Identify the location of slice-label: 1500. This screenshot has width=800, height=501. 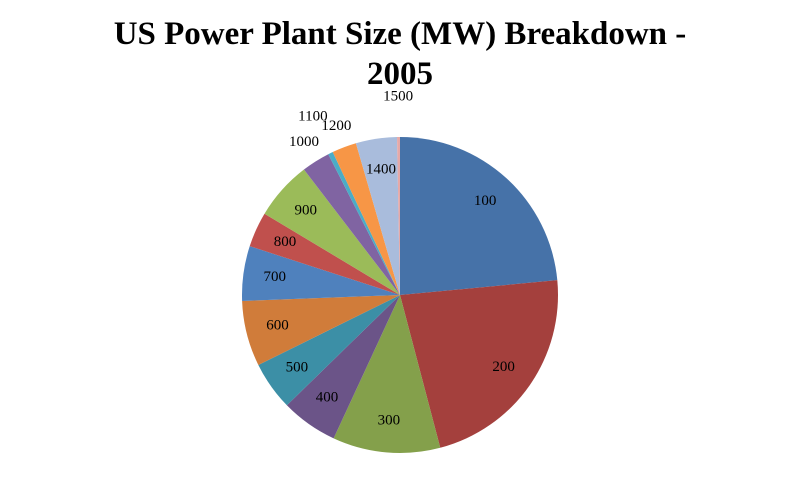
(398, 96).